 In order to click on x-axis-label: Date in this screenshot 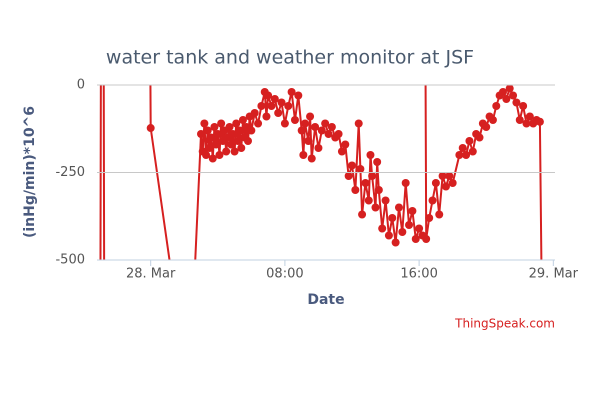, I will do `click(325, 300)`.